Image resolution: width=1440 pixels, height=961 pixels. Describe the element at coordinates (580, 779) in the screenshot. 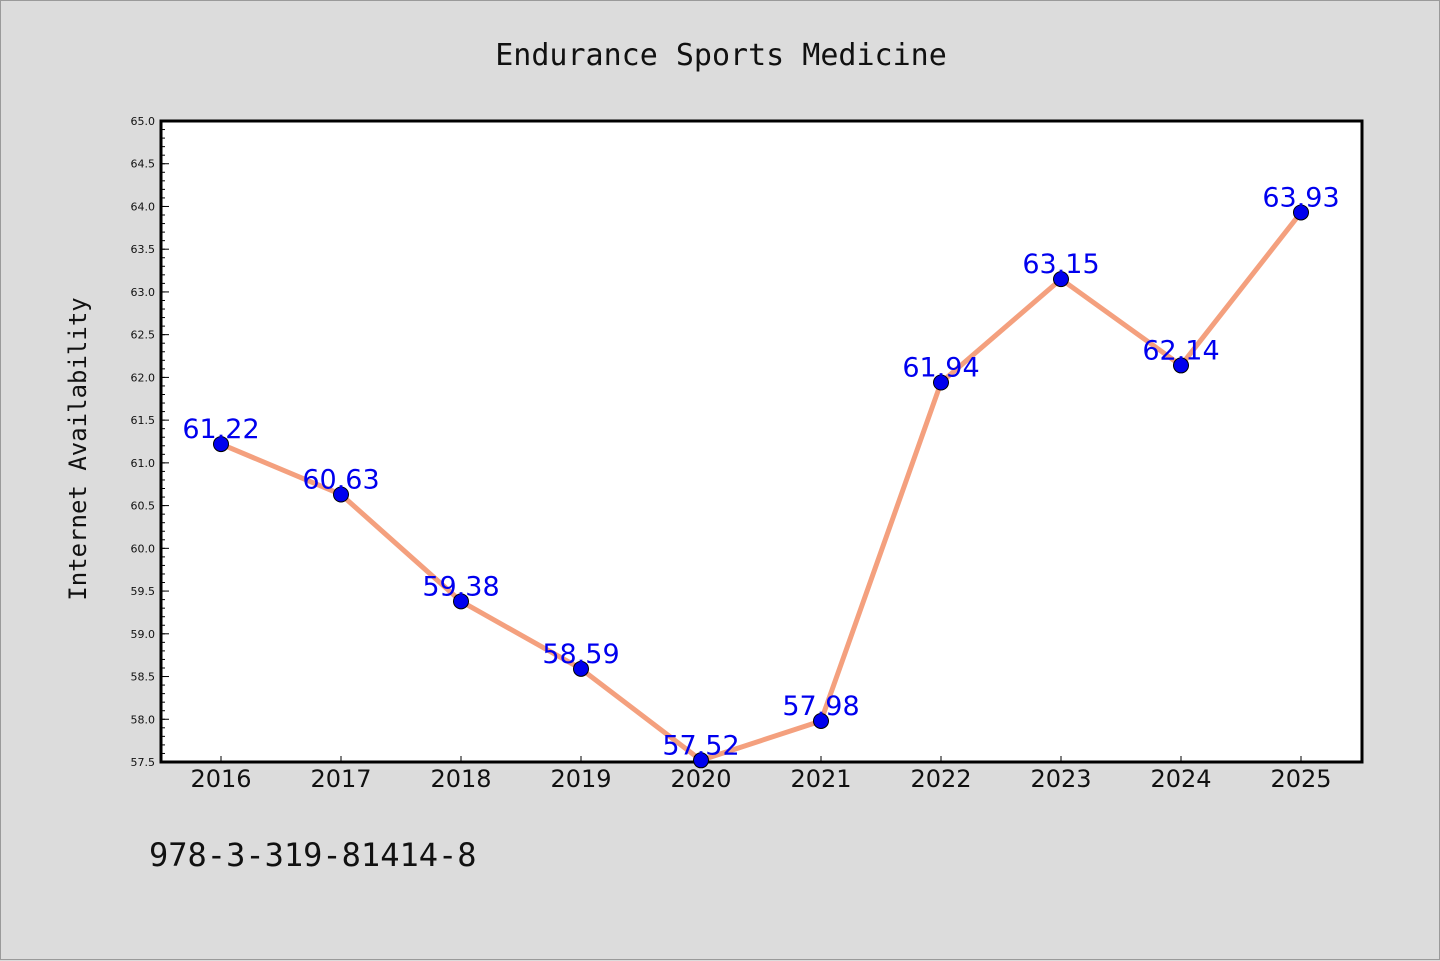

I see `x-tick-label: 2019` at that location.